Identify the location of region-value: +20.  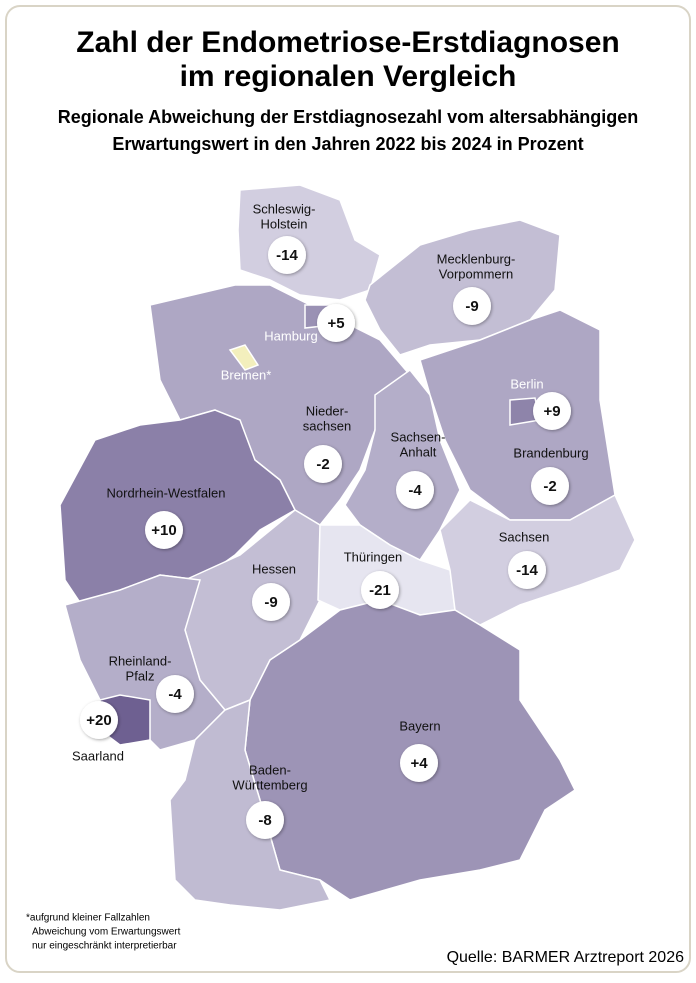
(98, 720).